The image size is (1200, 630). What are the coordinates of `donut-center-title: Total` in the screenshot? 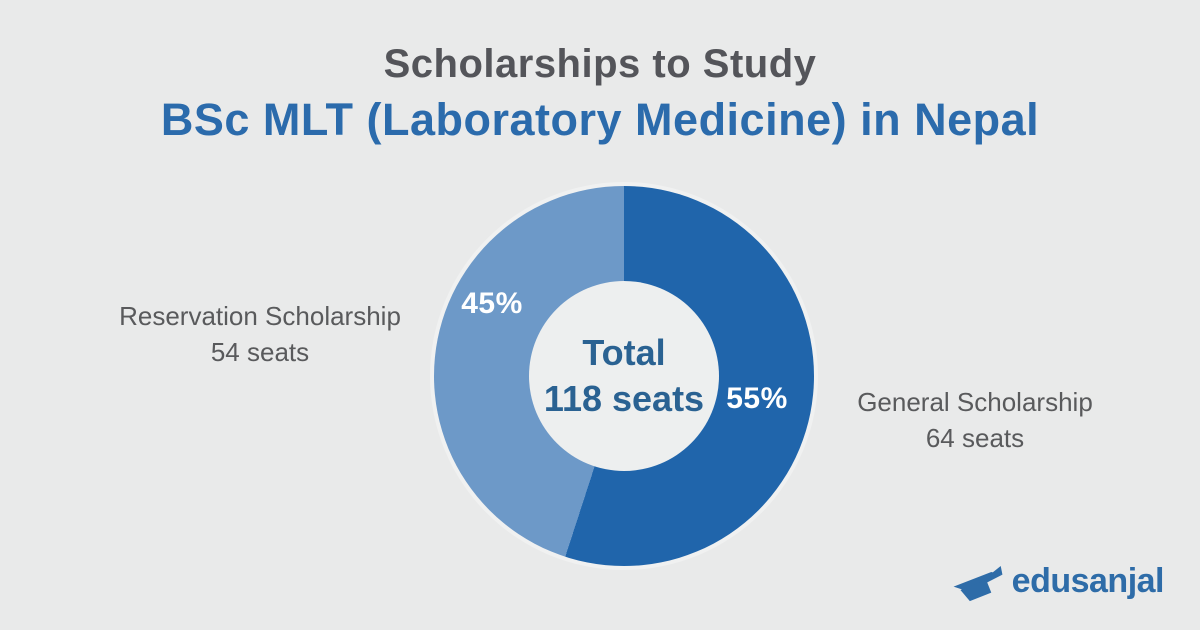 It's located at (624, 352).